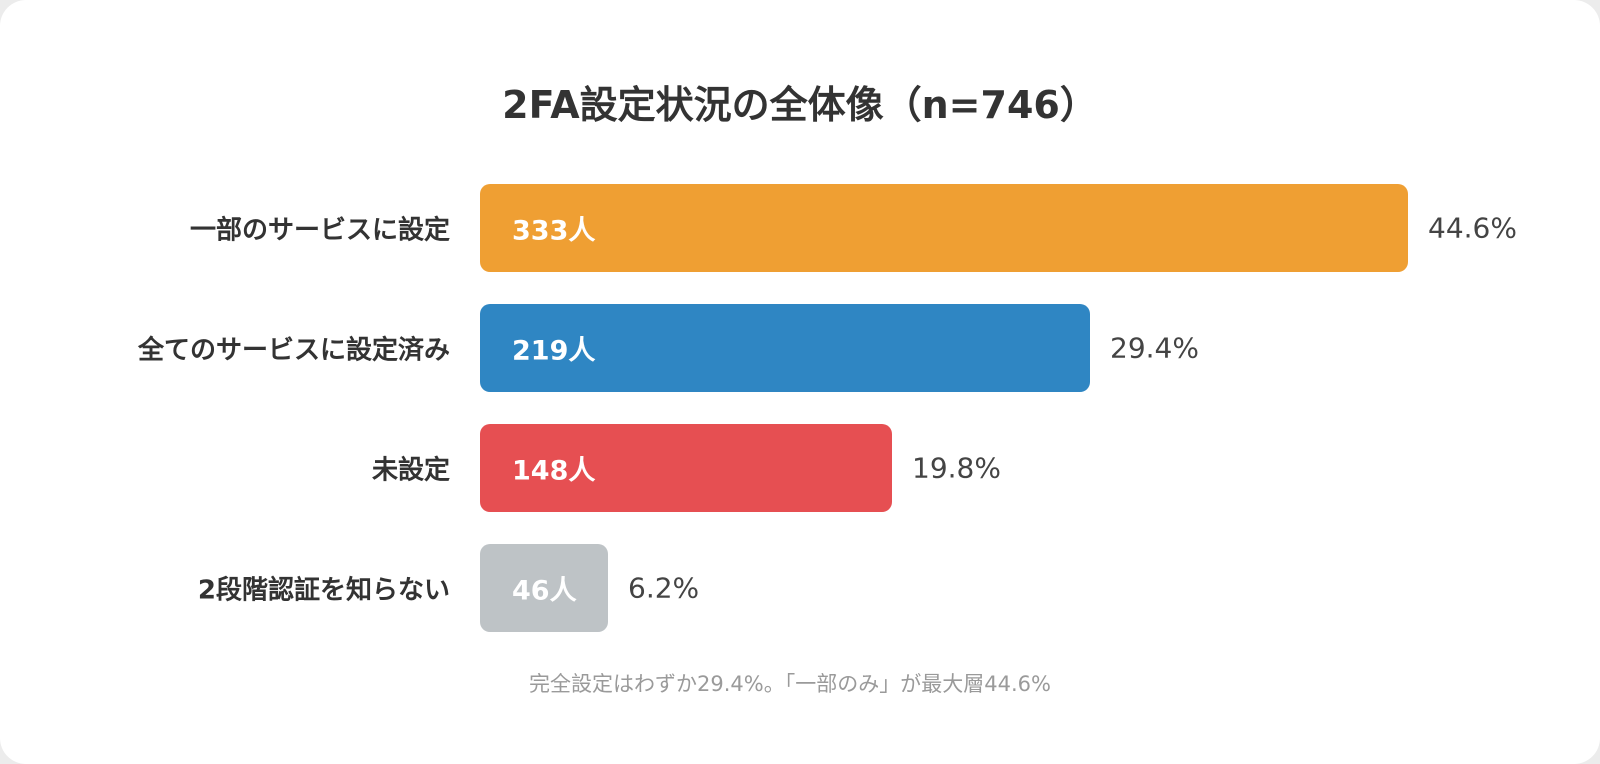 The image size is (1600, 764). I want to click on category-label: 未設定, so click(410, 470).